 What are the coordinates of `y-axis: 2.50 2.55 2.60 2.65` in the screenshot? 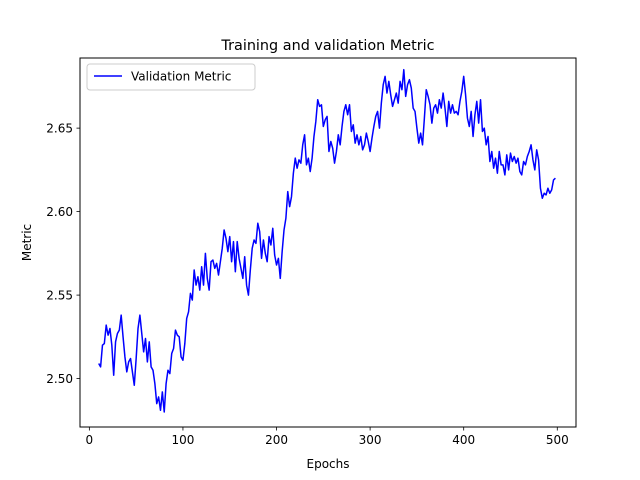 It's located at (63, 254).